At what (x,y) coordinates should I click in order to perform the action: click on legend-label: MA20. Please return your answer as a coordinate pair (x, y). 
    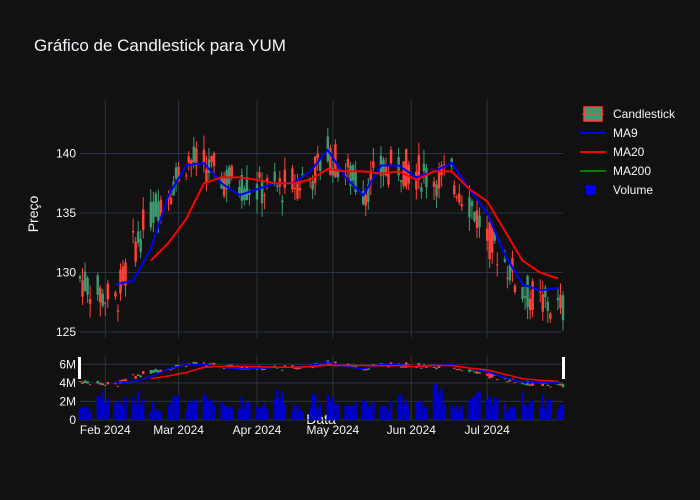
    Looking at the image, I should click on (629, 152).